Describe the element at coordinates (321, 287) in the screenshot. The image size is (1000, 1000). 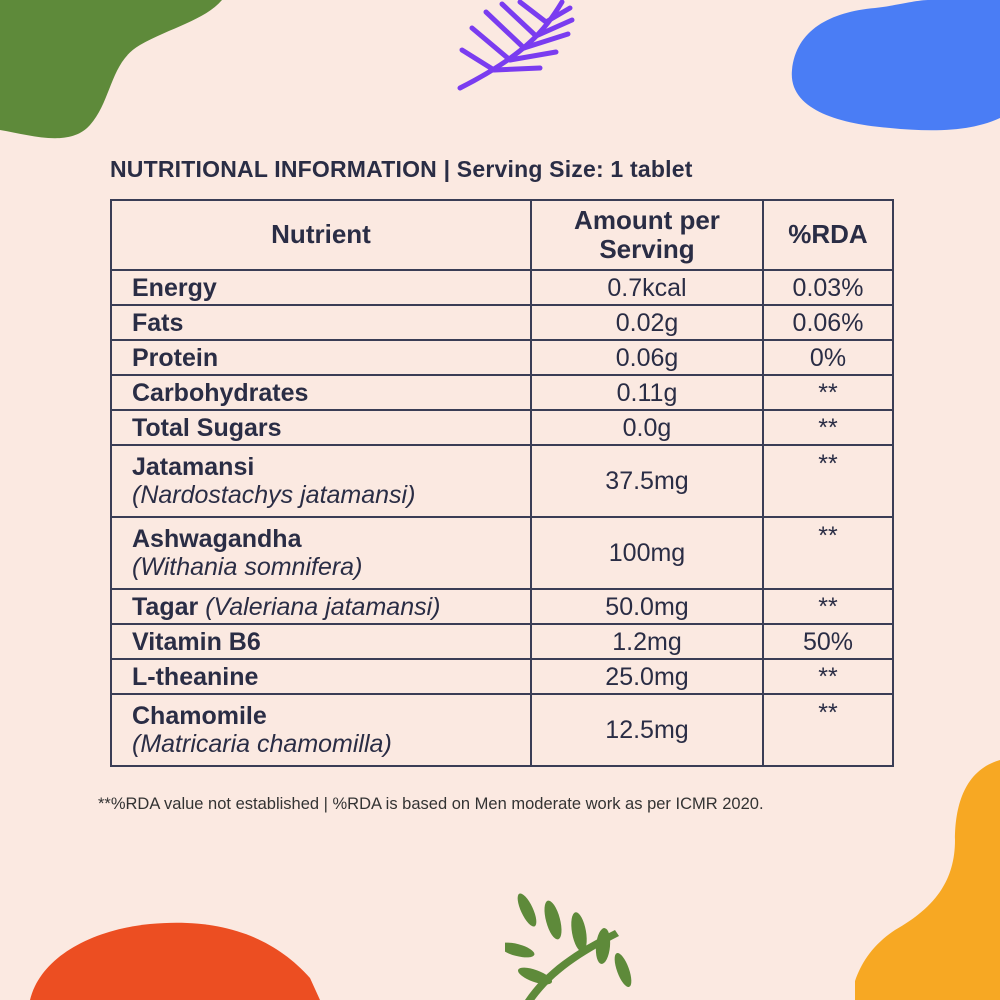
I see `nutrient-name: Energy` at that location.